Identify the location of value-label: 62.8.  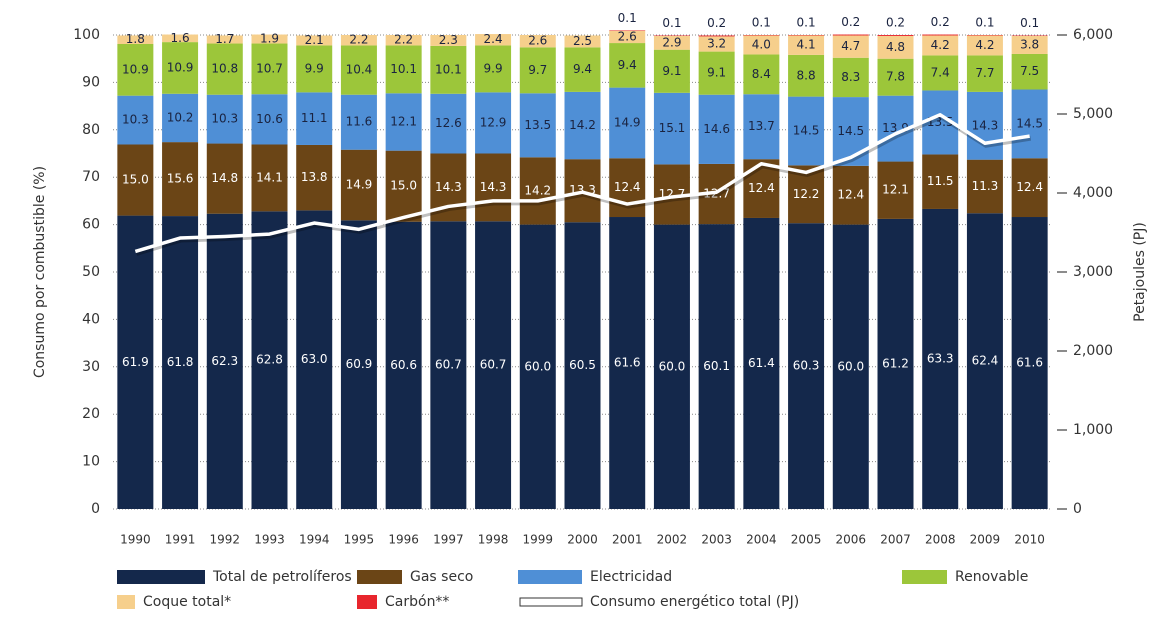
(269, 360).